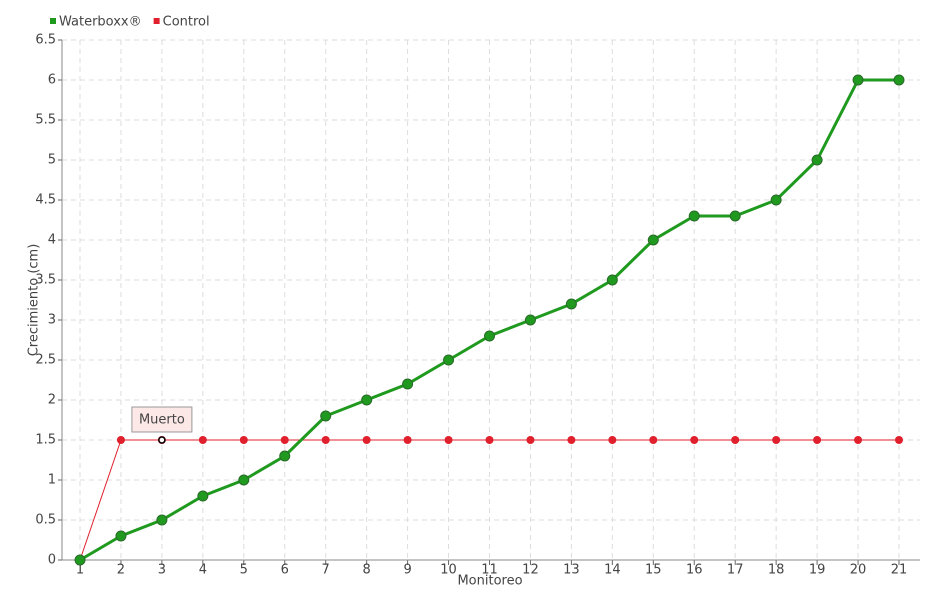 The height and width of the screenshot is (604, 940). What do you see at coordinates (612, 570) in the screenshot?
I see `x-tick-label: 14` at bounding box center [612, 570].